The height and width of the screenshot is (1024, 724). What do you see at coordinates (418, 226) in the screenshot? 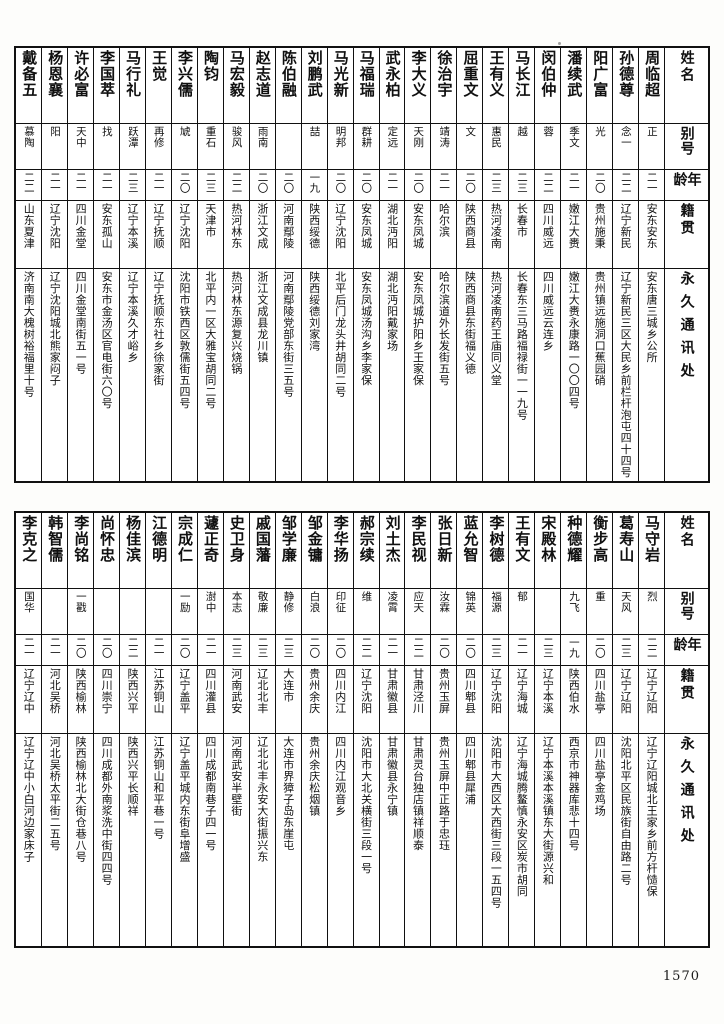
I see `value-native: 安东凤城` at bounding box center [418, 226].